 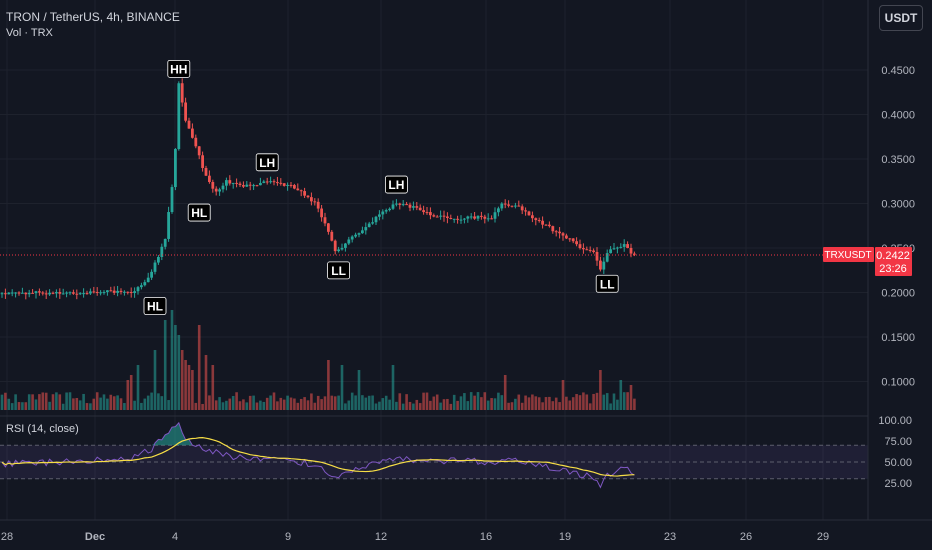 I want to click on price-tick-label: 0.4500, so click(x=898, y=71).